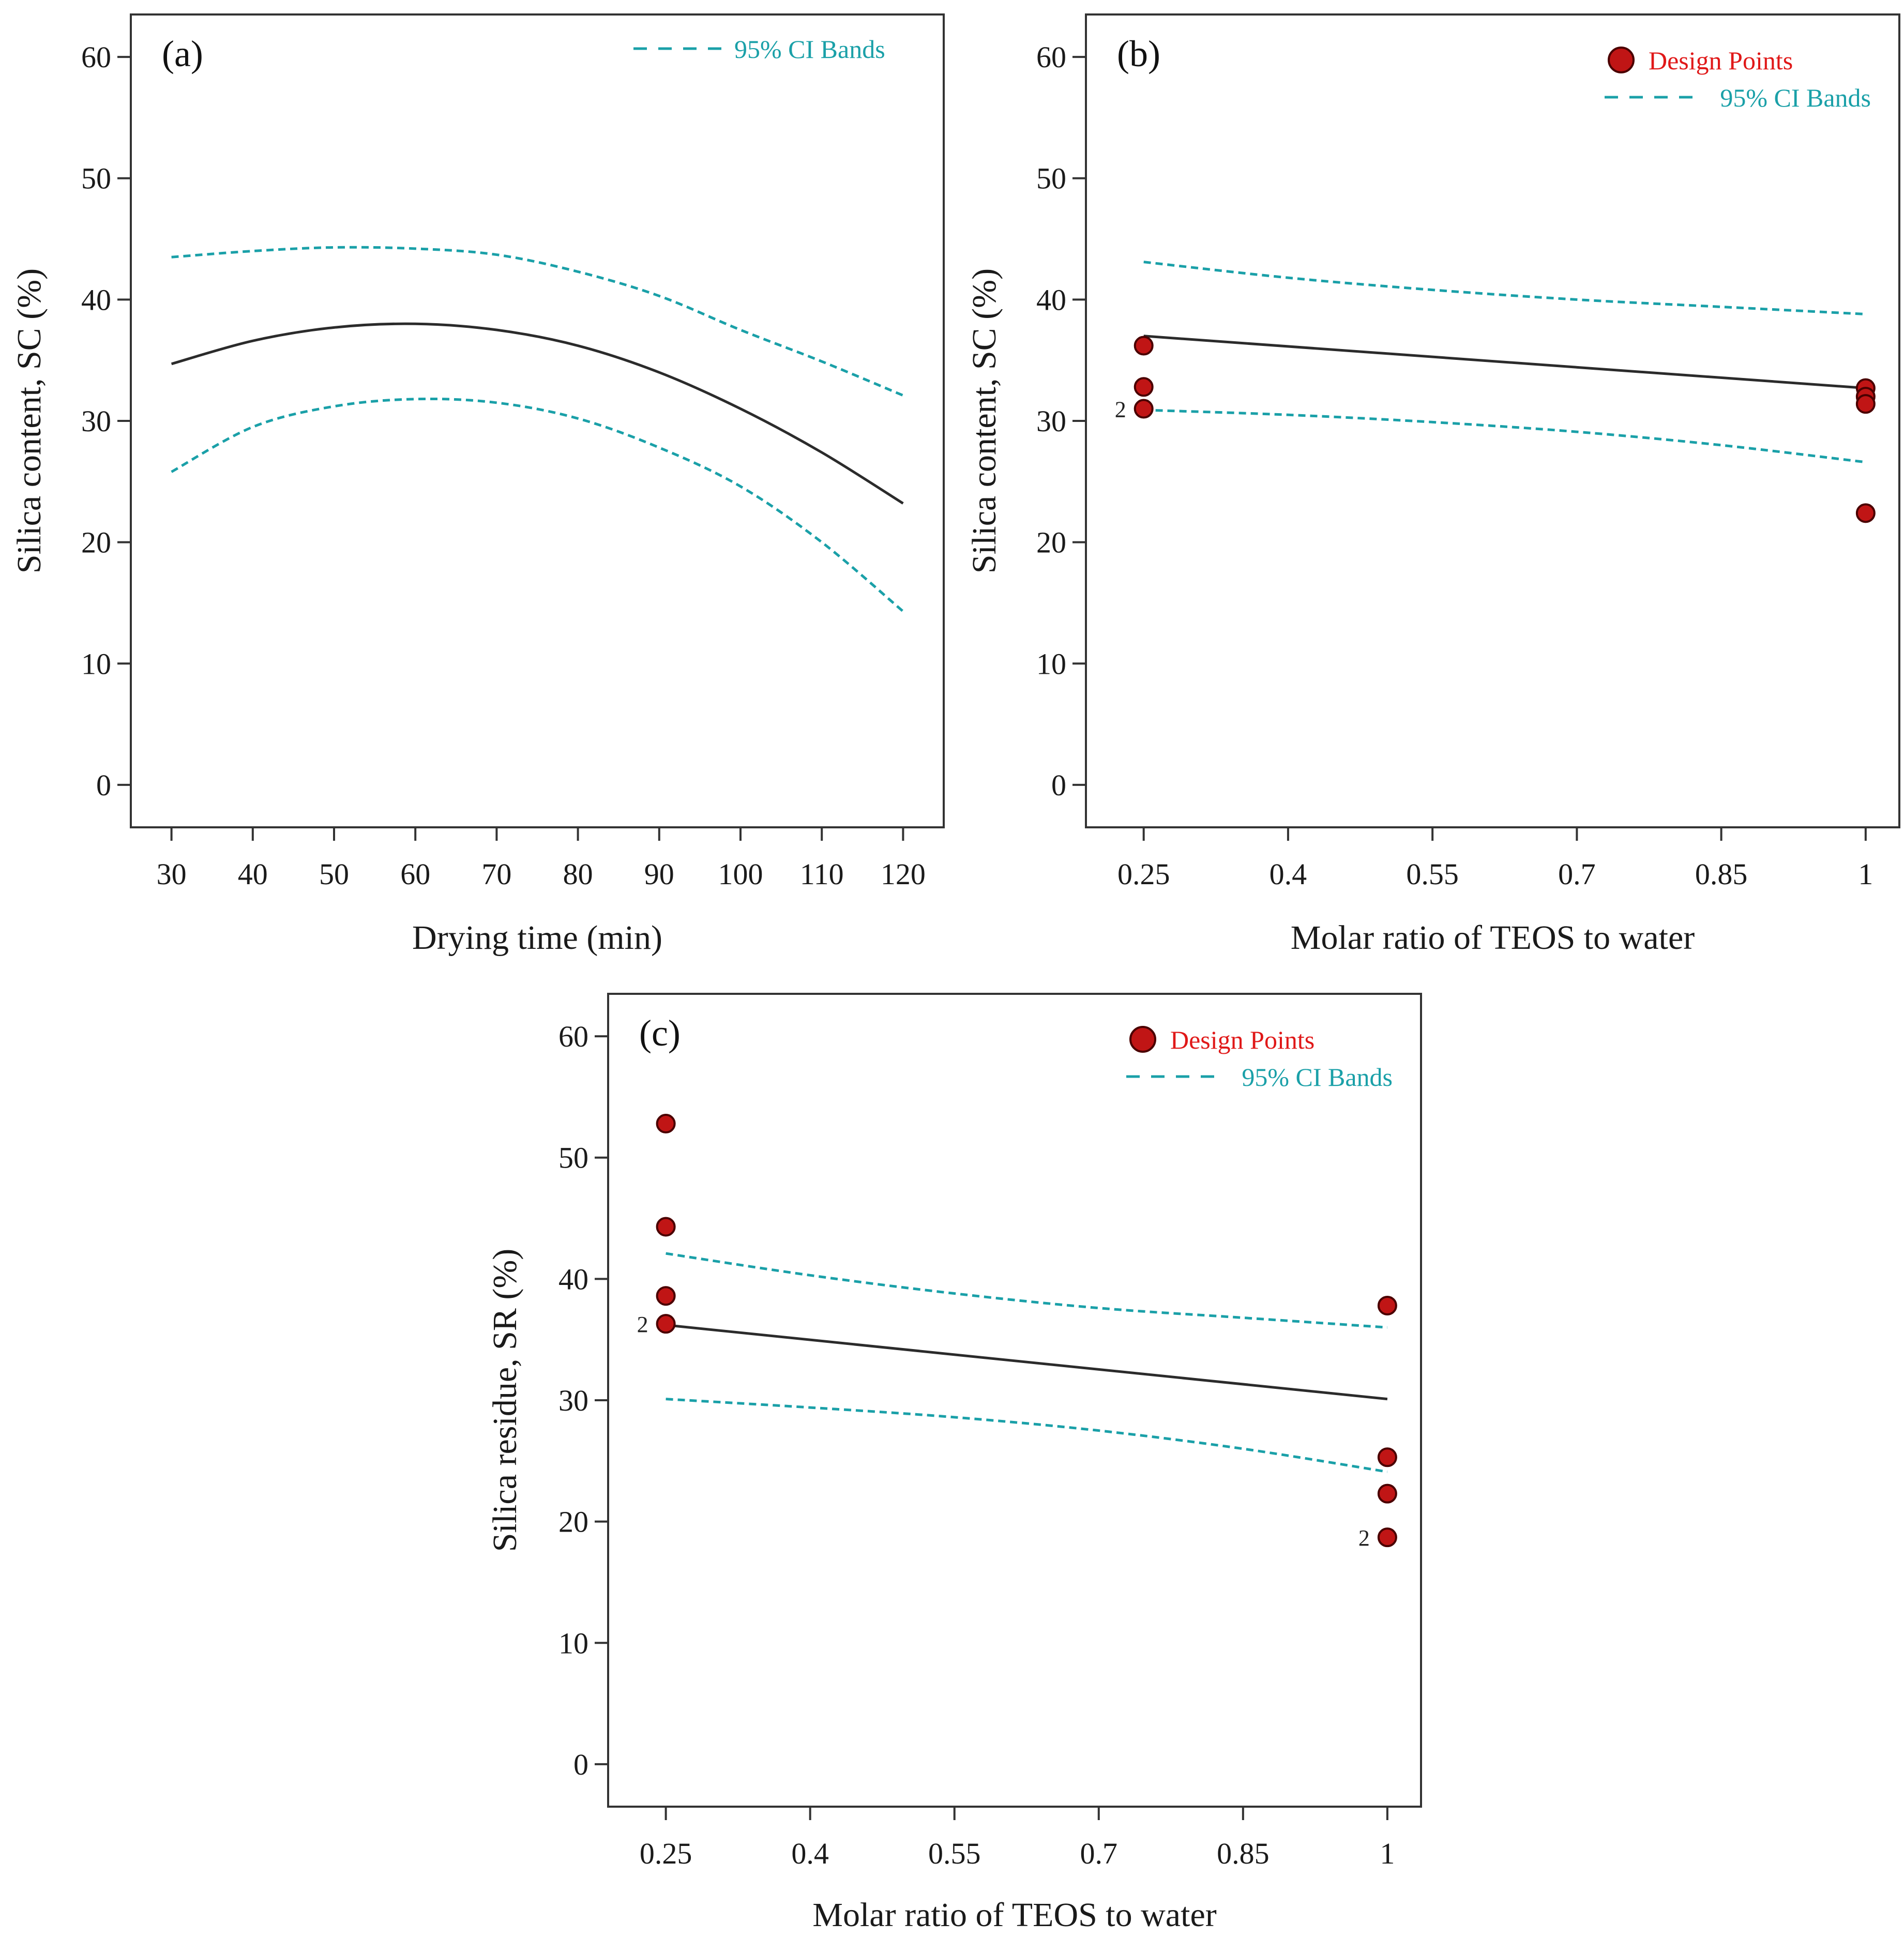  What do you see at coordinates (537, 938) in the screenshot?
I see `x-axis-title: Drying time (min)` at bounding box center [537, 938].